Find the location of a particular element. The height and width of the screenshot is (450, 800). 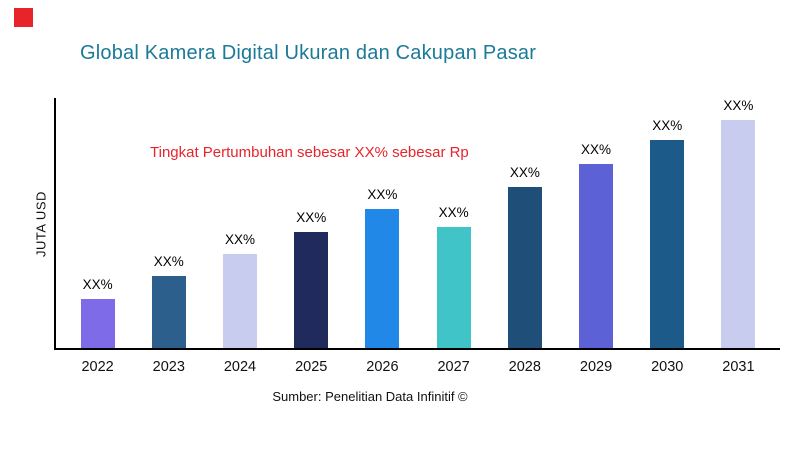

bar-column-2030: XX% 2030 is located at coordinates (667, 236).